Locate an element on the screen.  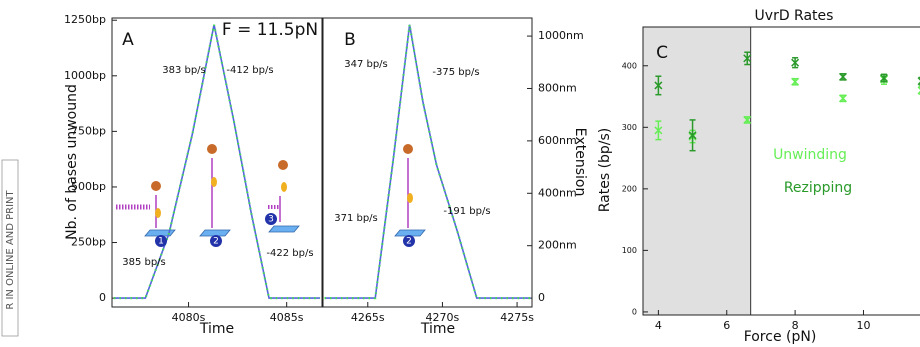
y2-tick-label: 1000nm is located at coordinates (561, 35).